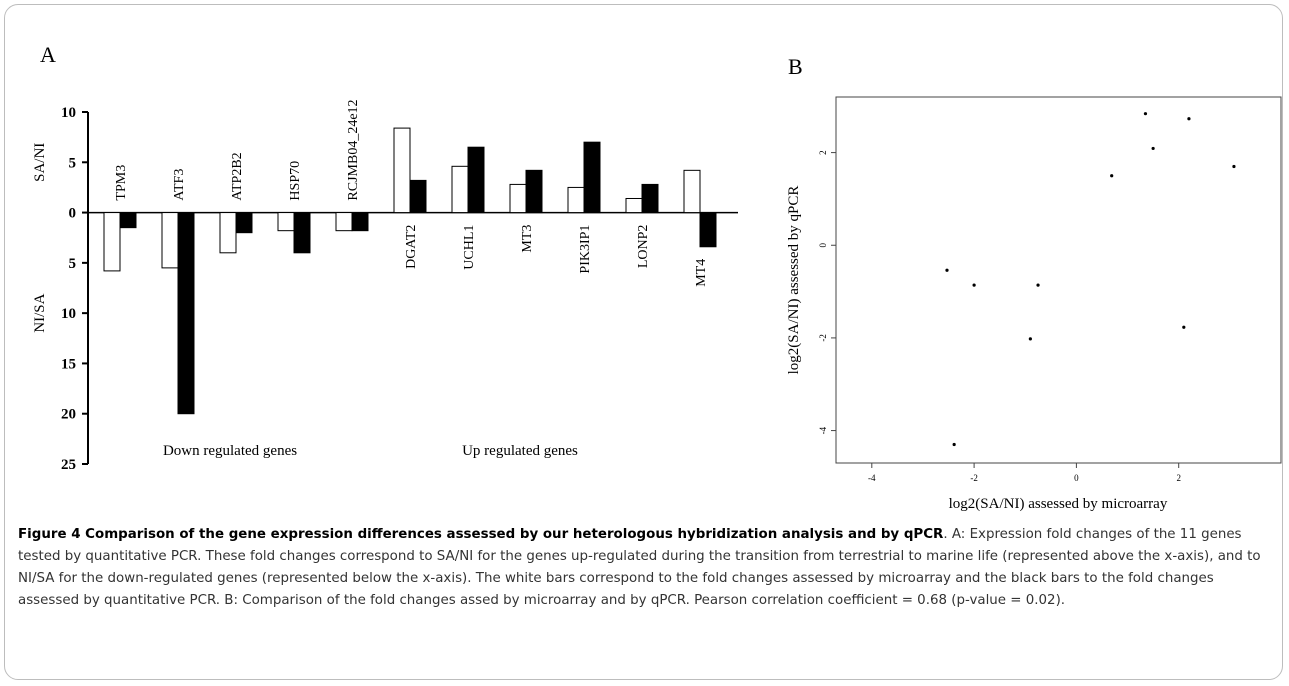  What do you see at coordinates (823, 430) in the screenshot?
I see `y-tick-label: -4` at bounding box center [823, 430].